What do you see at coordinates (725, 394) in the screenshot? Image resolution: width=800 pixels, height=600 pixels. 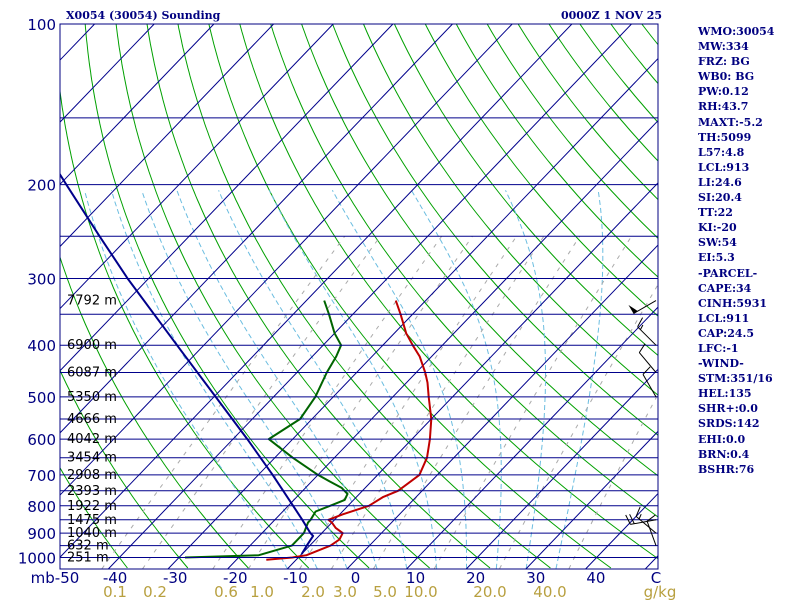 I see `index-item: HEL:135` at bounding box center [725, 394].